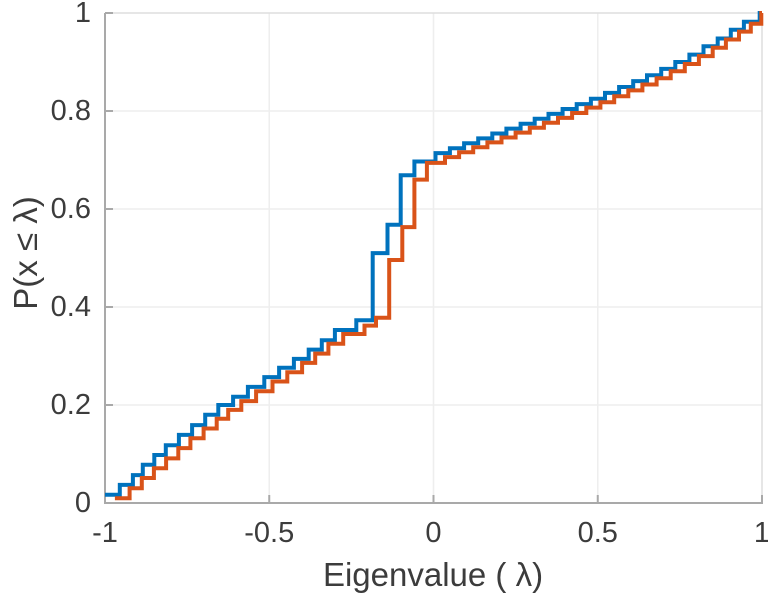 This screenshot has width=768, height=600. What do you see at coordinates (82, 503) in the screenshot?
I see `y-tick-label: 0` at bounding box center [82, 503].